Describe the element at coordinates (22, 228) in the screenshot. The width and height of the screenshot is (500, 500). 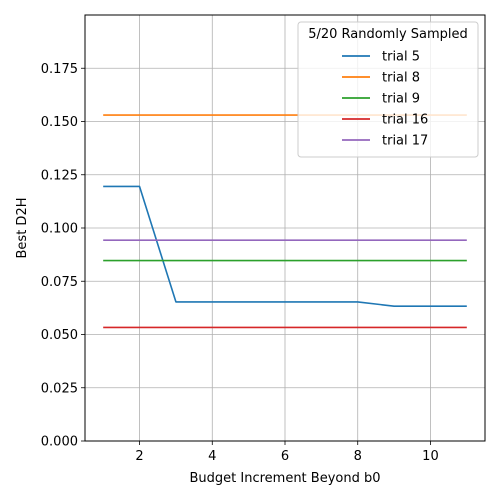
I see `y-axis-label: Best D2H` at that location.